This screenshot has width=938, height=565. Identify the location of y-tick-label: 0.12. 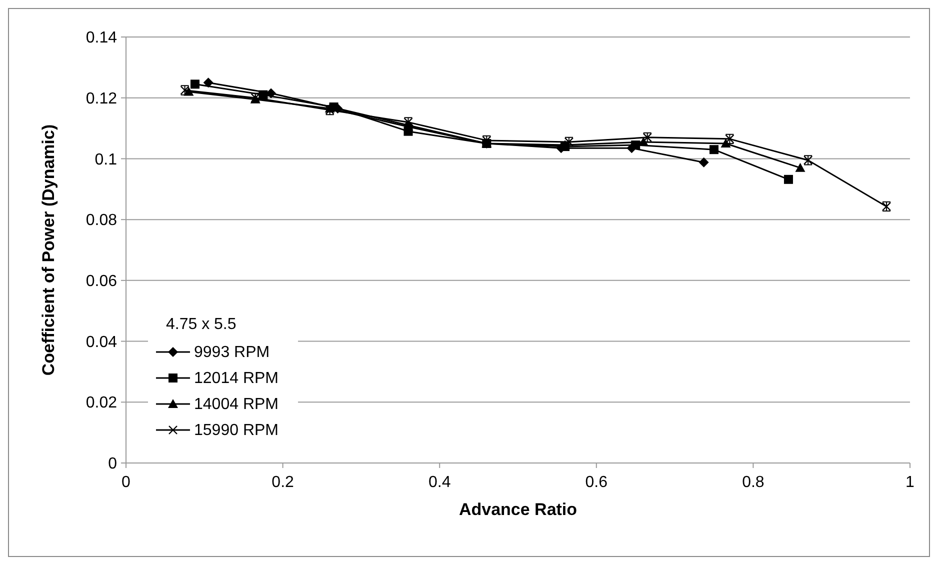
(102, 99).